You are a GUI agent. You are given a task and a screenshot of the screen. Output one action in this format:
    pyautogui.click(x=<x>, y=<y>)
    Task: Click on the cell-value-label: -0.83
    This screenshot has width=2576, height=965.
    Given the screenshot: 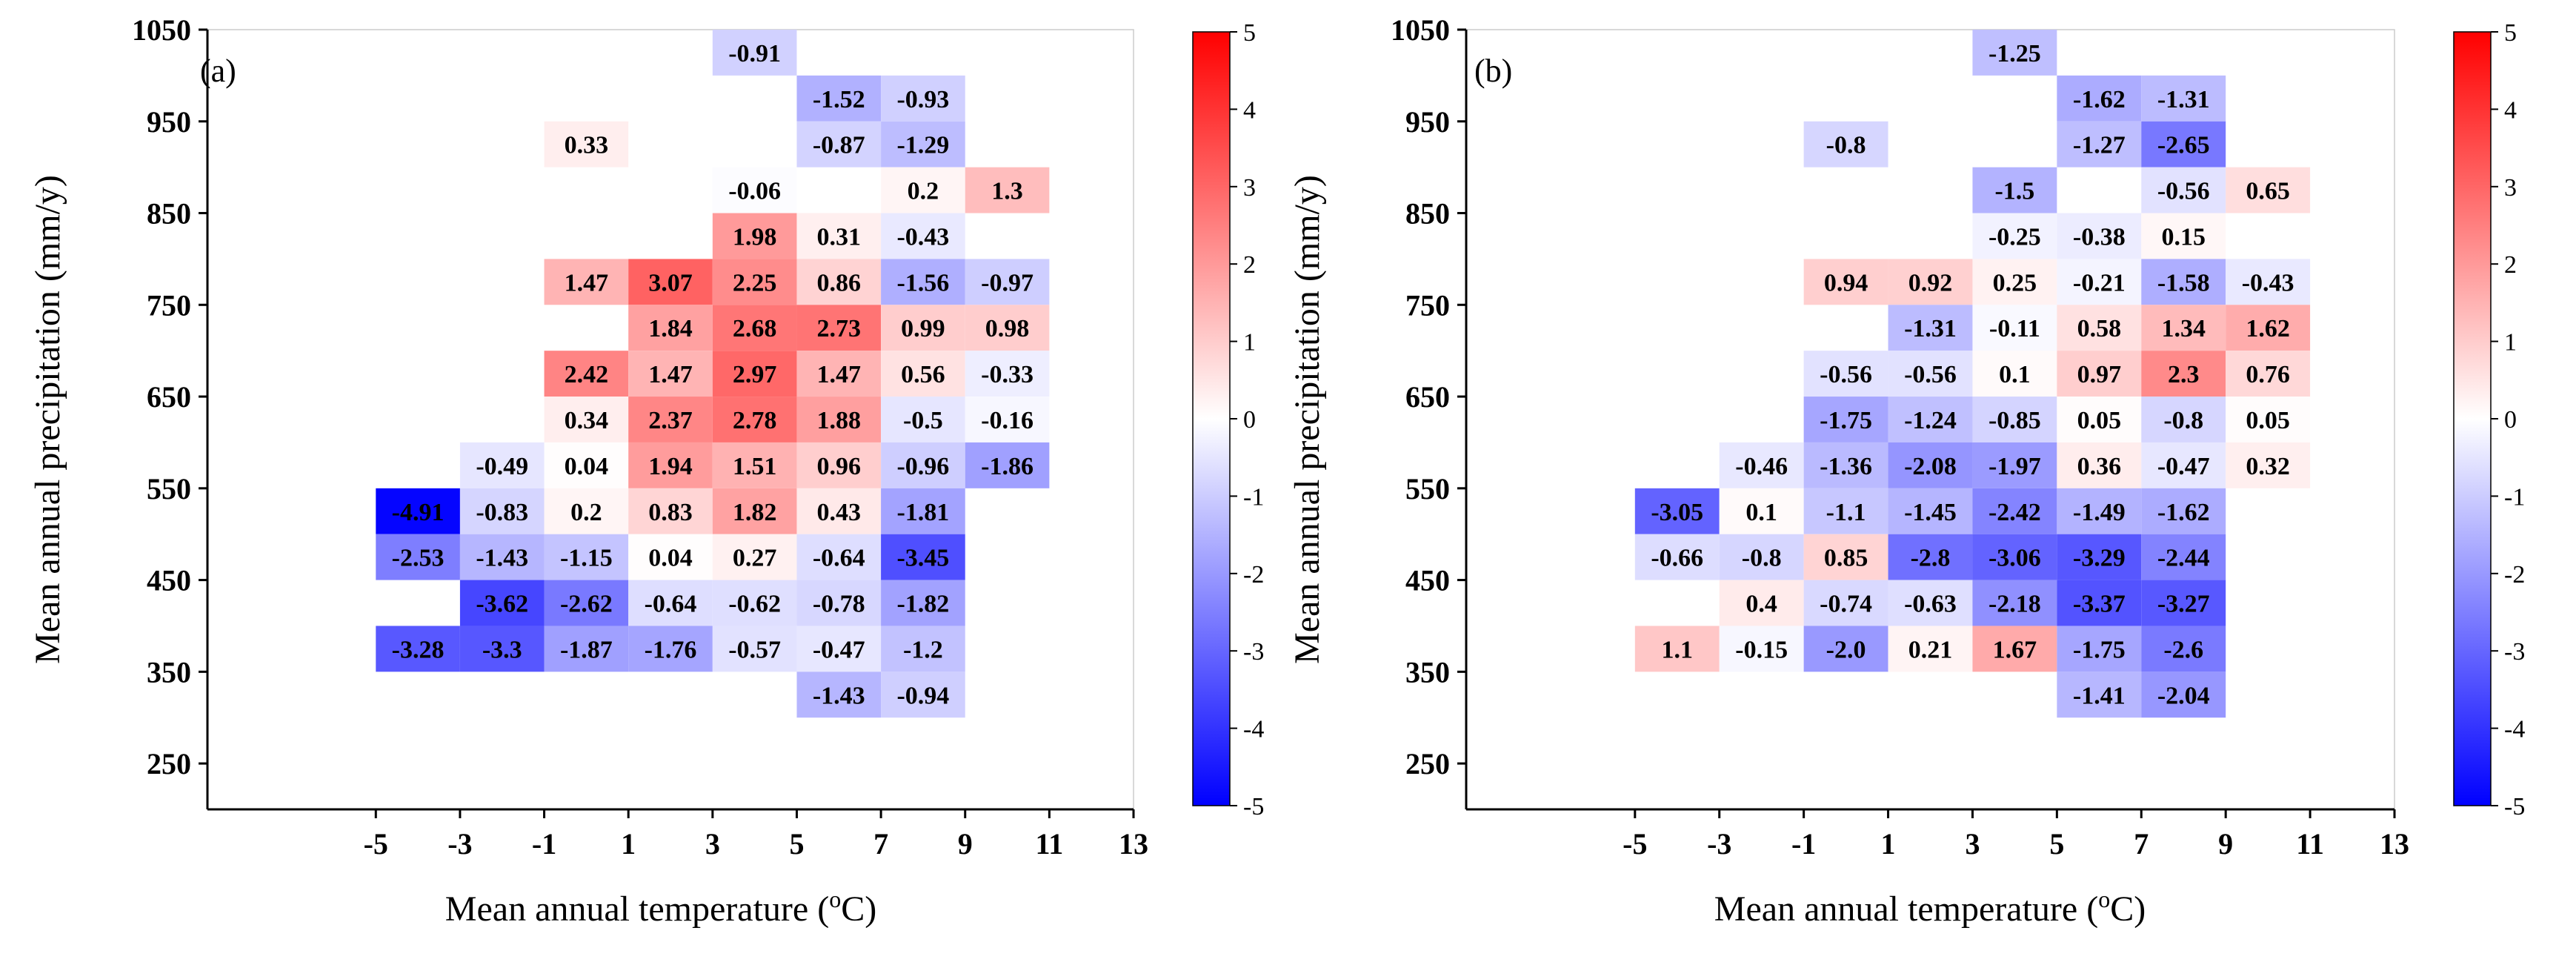 What is the action you would take?
    pyautogui.click(x=502, y=512)
    